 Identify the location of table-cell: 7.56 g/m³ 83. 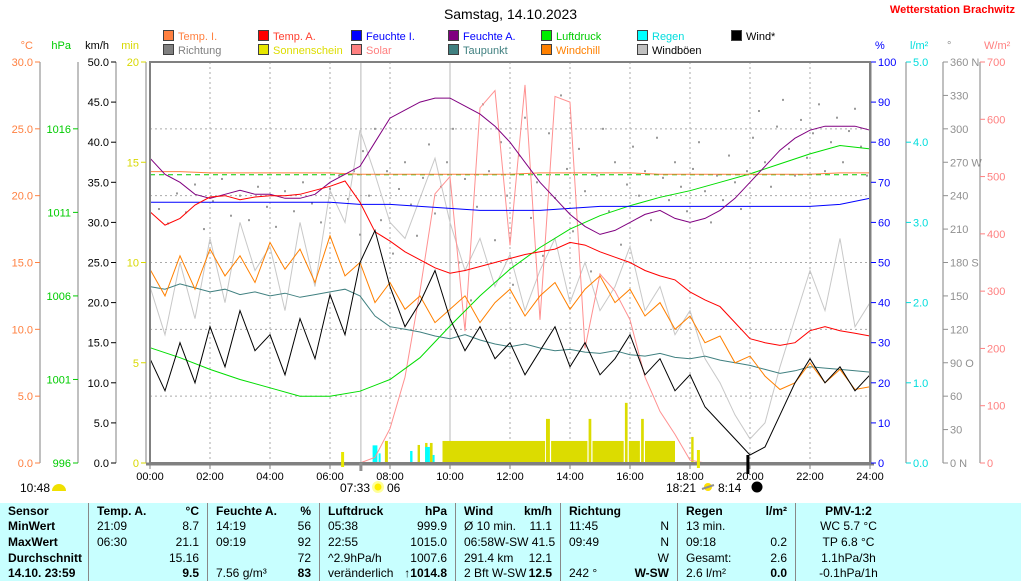
(263, 573).